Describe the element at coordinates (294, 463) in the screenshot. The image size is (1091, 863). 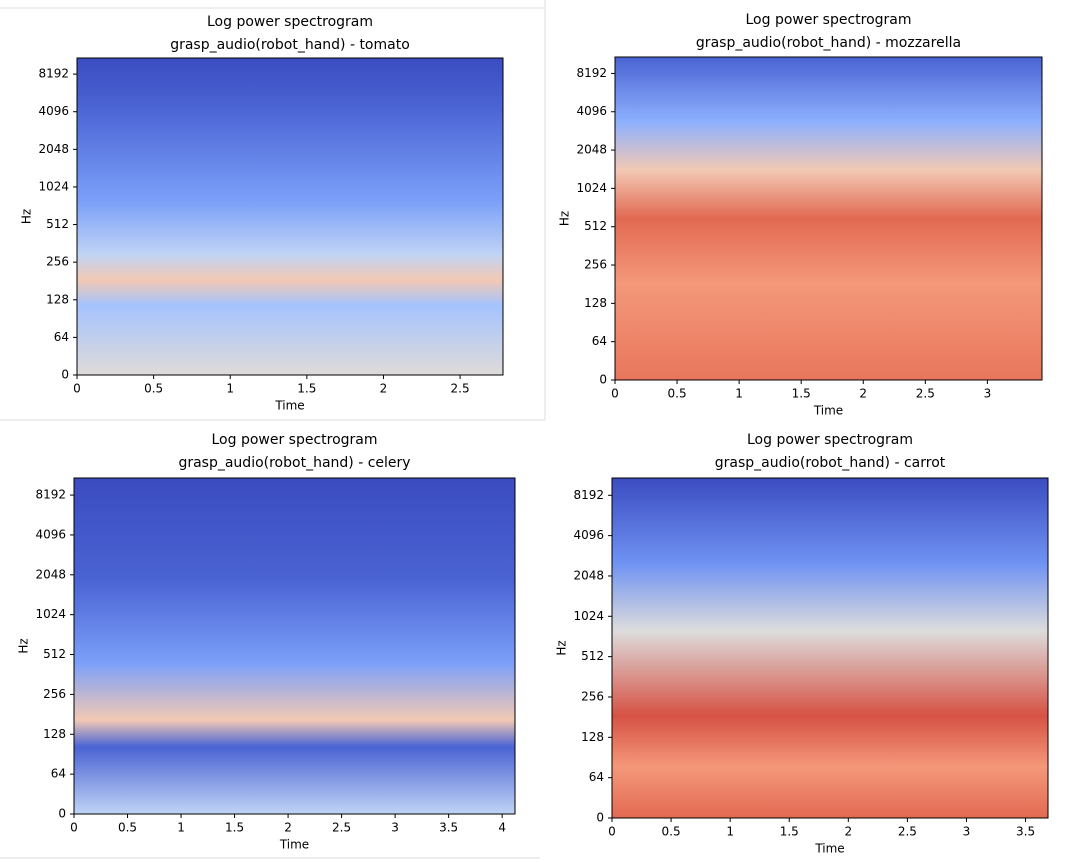
I see `chart-subtitle: grasp_audio(robot_hand) - celery` at that location.